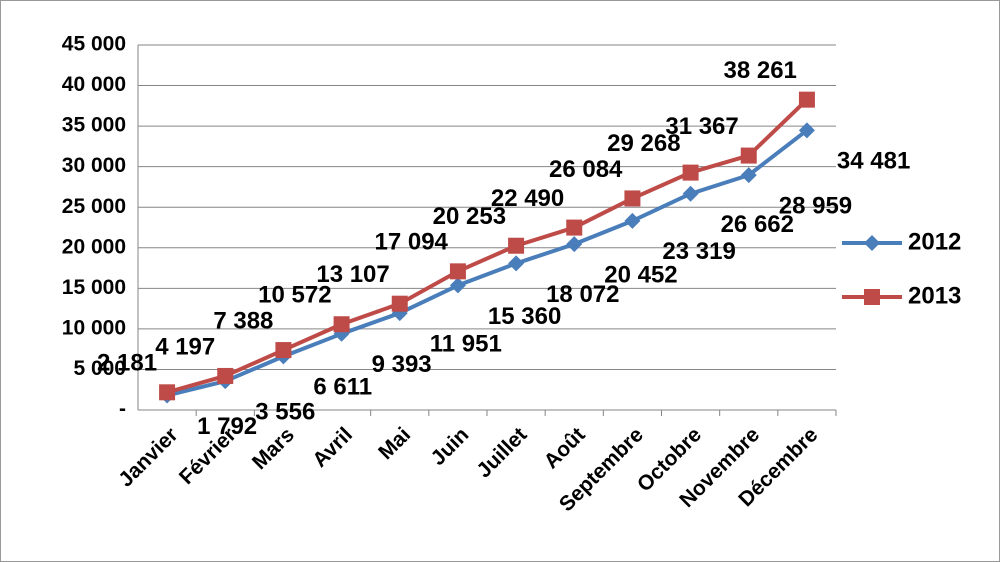 This screenshot has height=562, width=1000. What do you see at coordinates (227, 426) in the screenshot?
I see `data-label: 1 792` at bounding box center [227, 426].